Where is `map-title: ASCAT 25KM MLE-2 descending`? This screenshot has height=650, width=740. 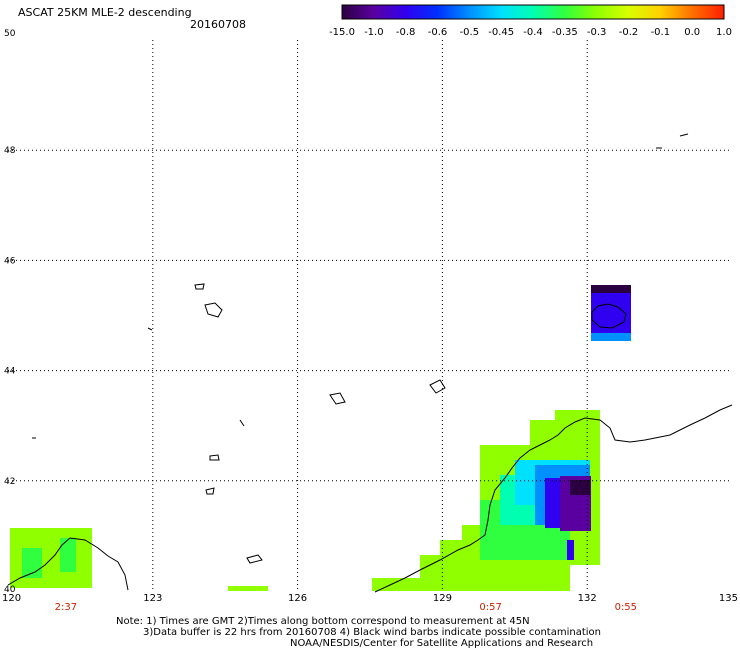 map-title: ASCAT 25KM MLE-2 descending is located at coordinates (105, 12).